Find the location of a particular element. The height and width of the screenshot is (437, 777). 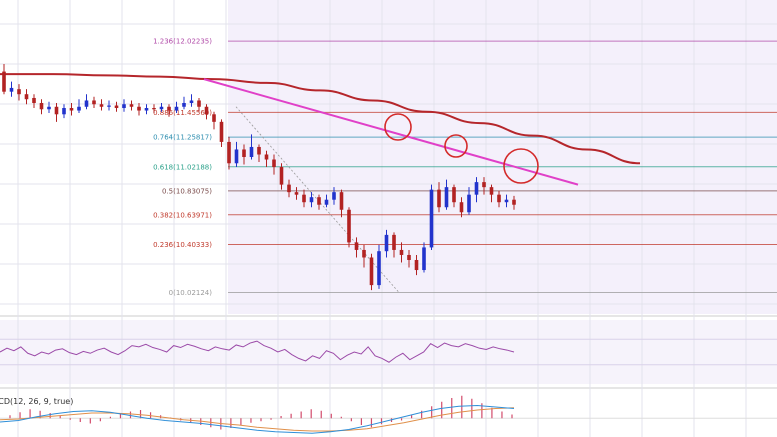

macd-panel is located at coordinates (388, 414).